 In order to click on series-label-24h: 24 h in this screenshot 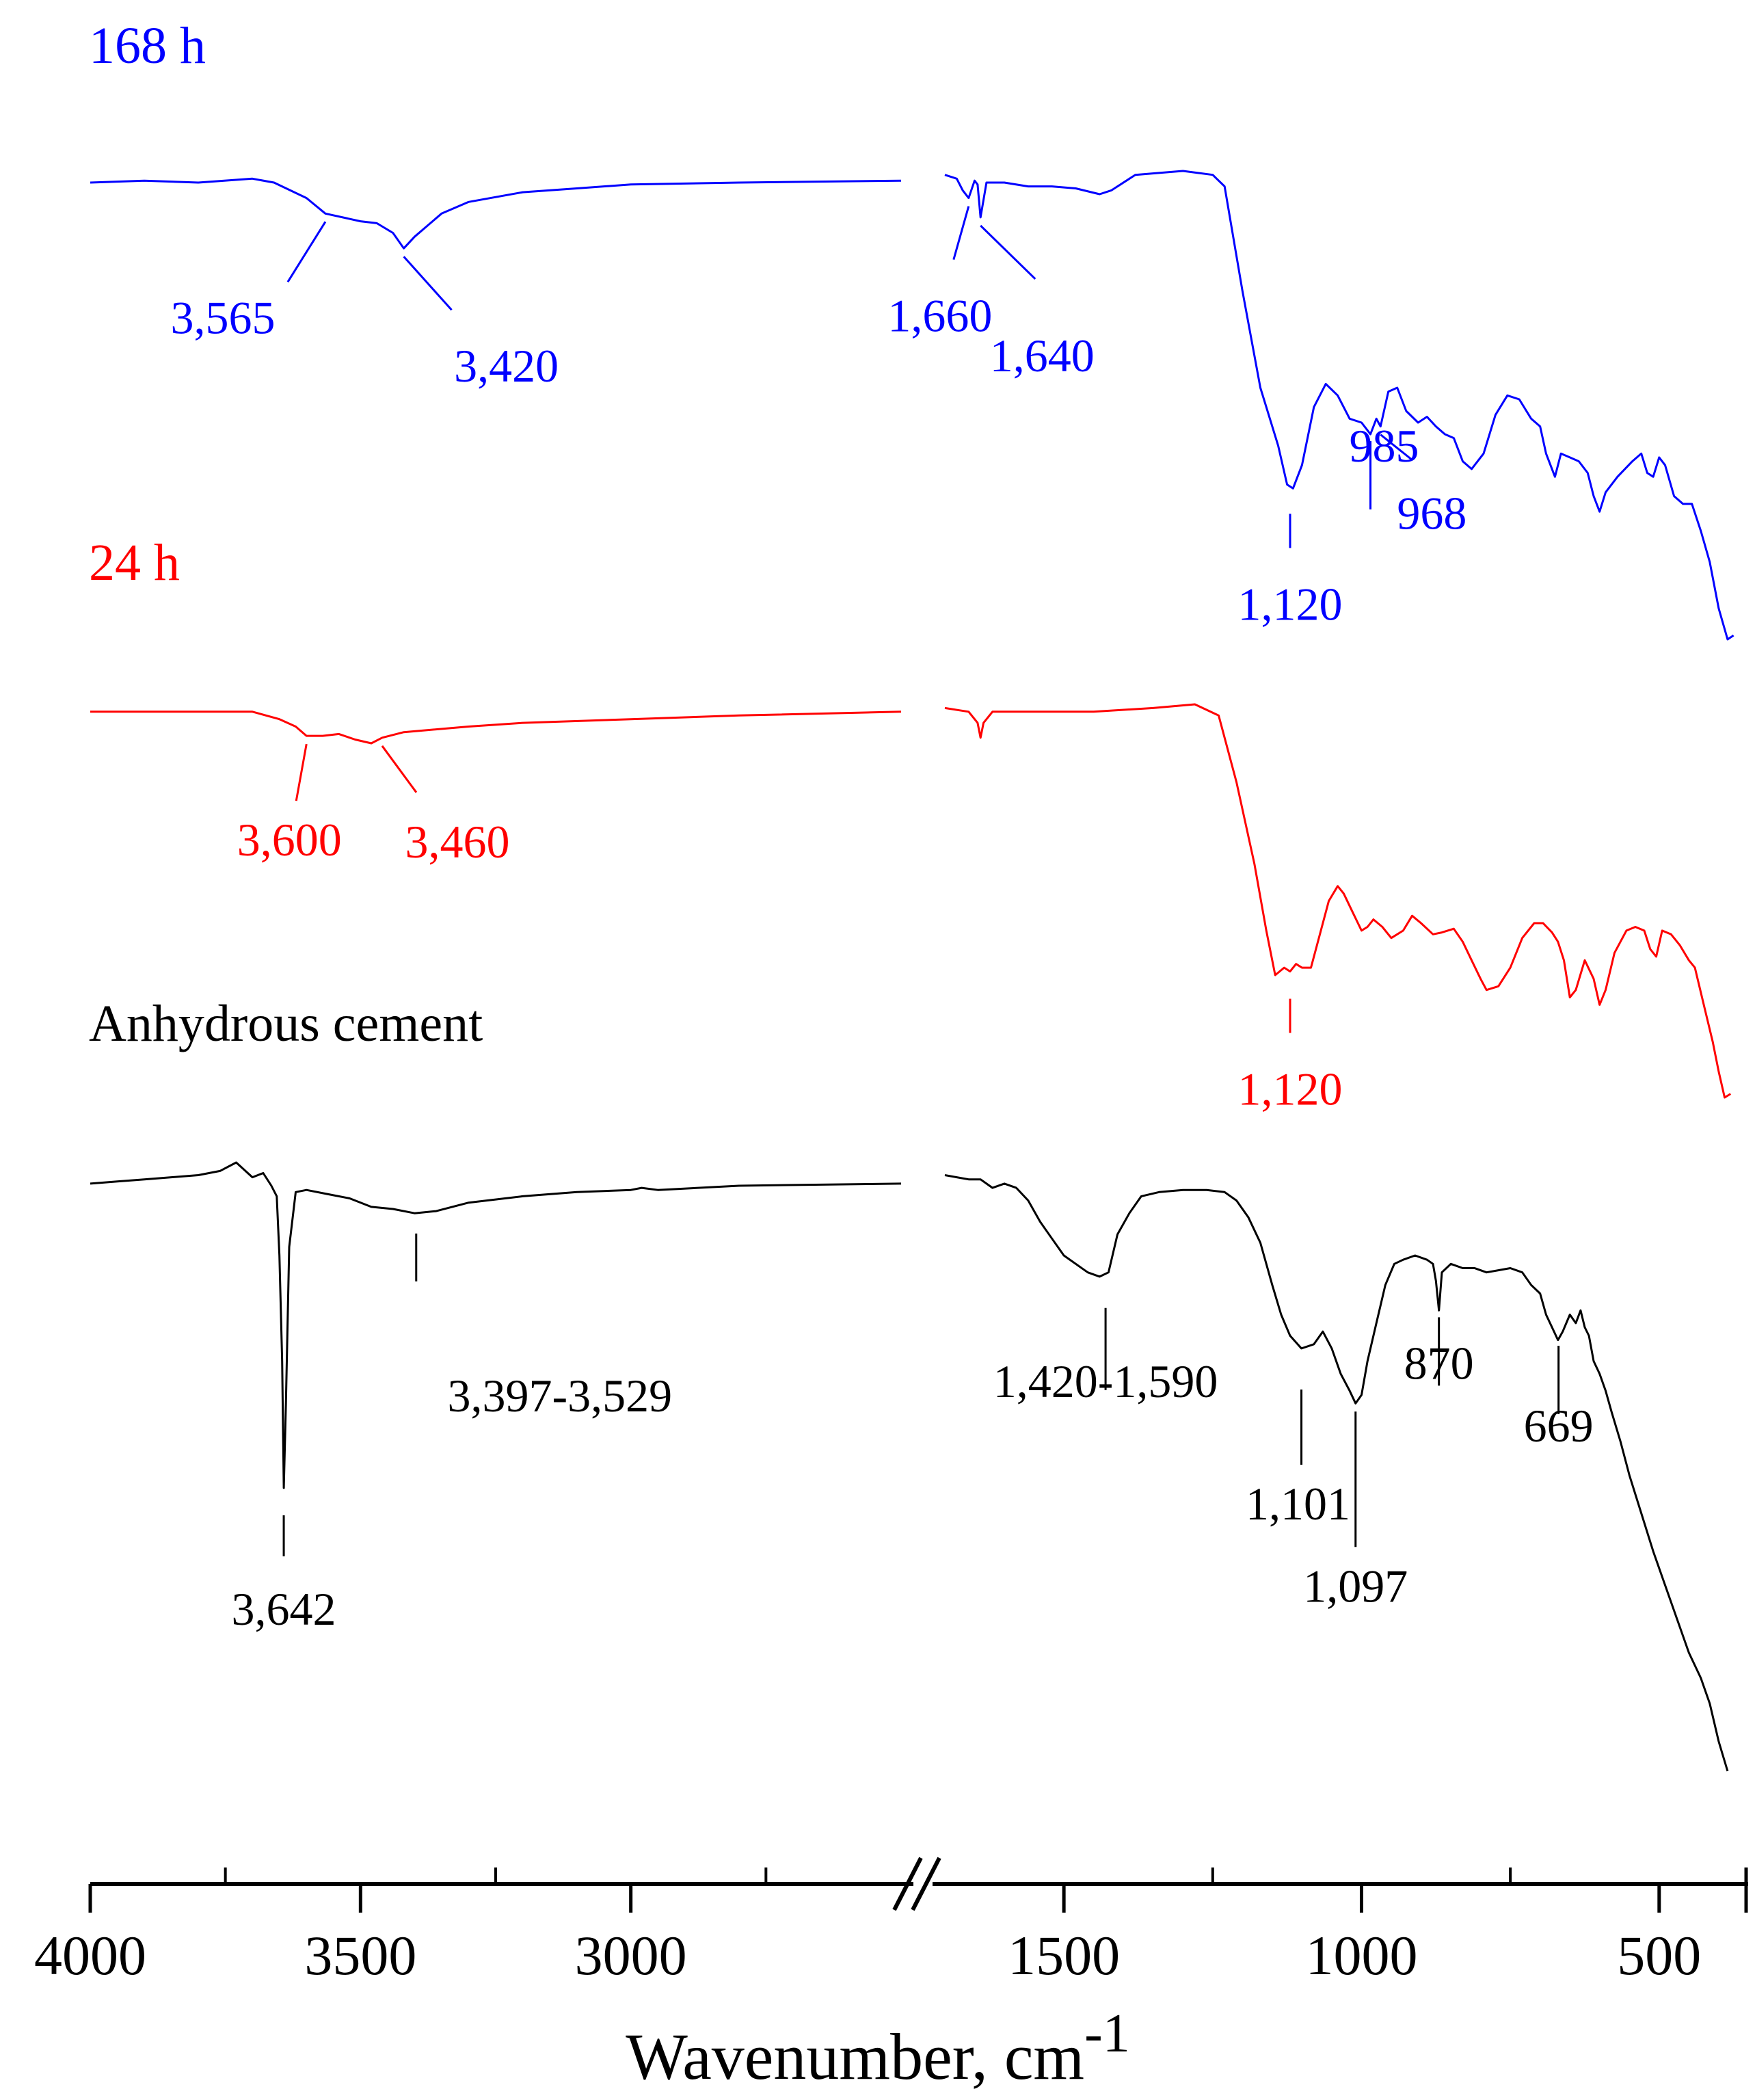, I will do `click(134, 563)`.